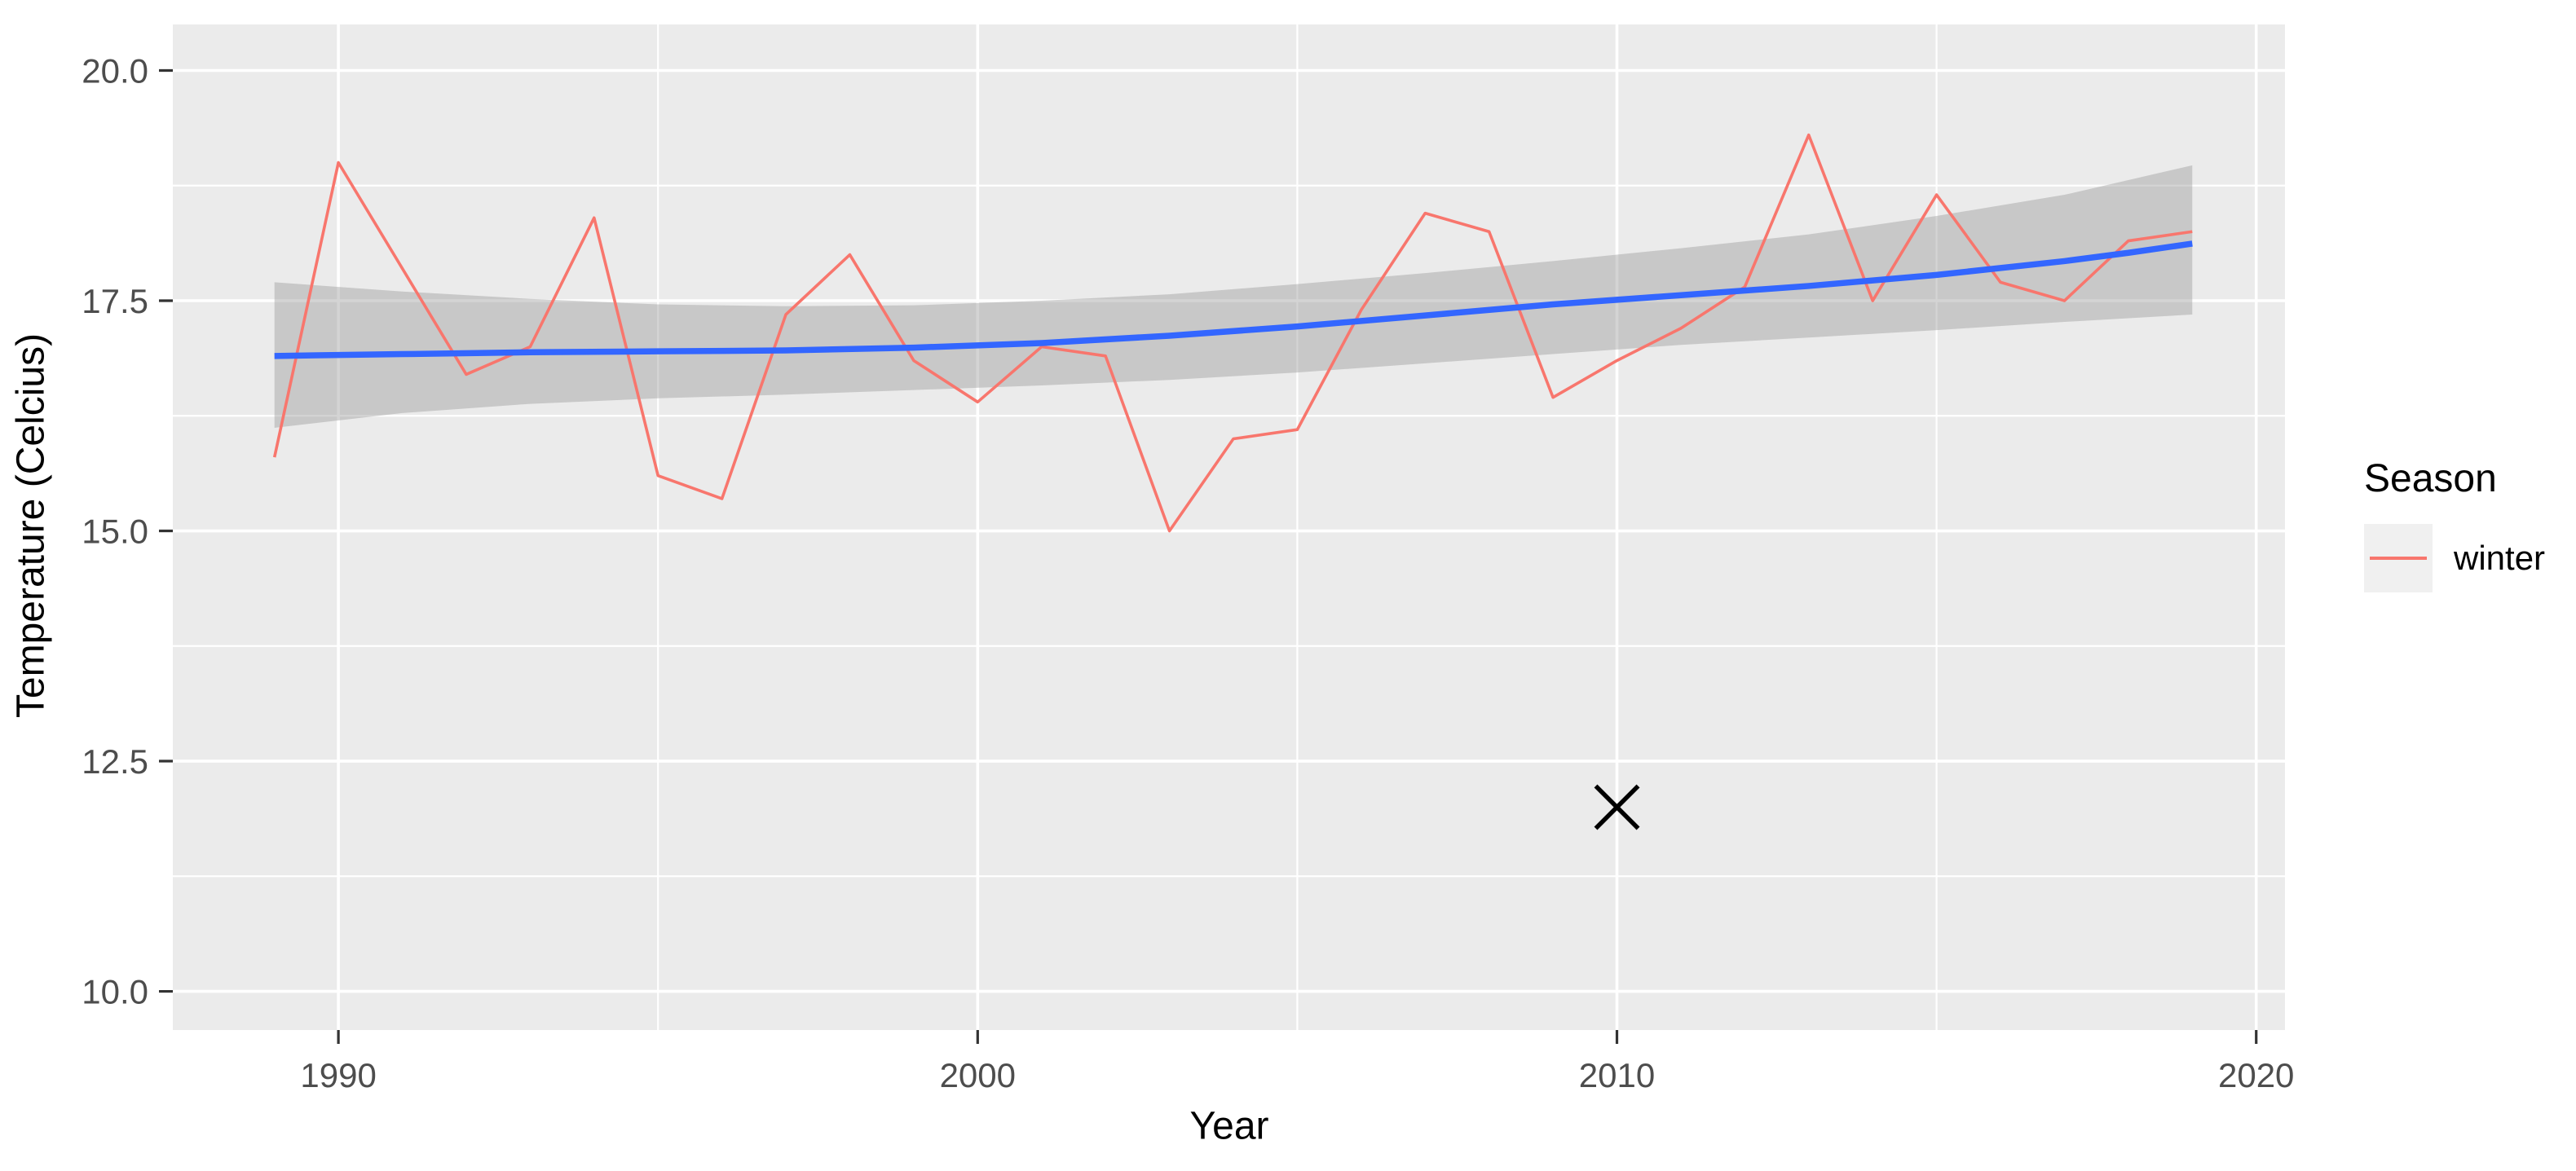 The image size is (2576, 1171). I want to click on legend: Season winter, so click(2454, 524).